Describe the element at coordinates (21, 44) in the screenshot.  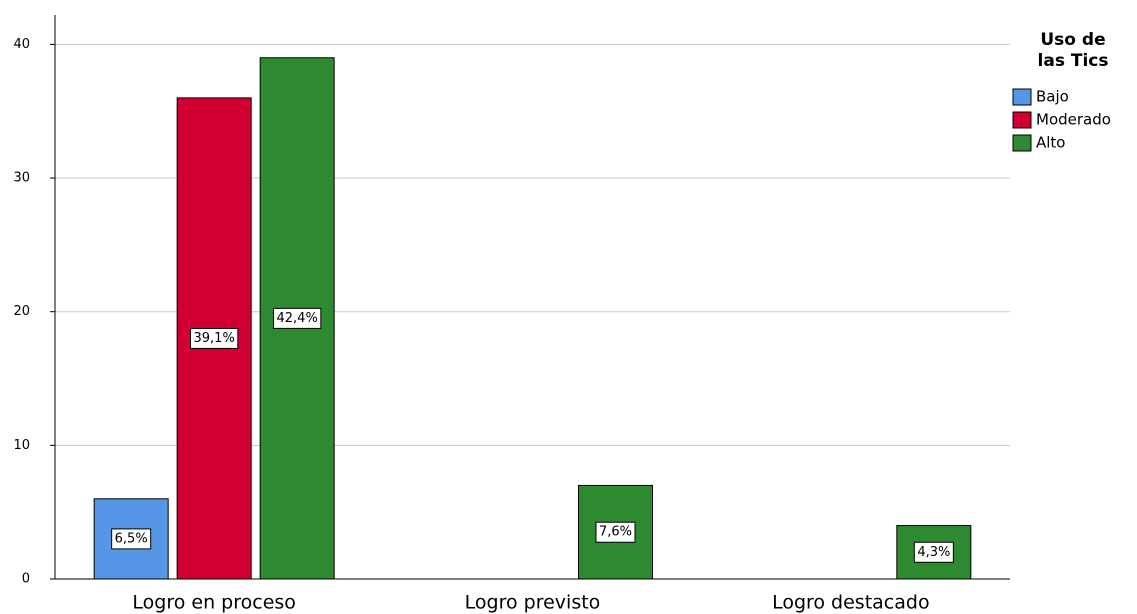
I see `y-tick-label: 40` at that location.